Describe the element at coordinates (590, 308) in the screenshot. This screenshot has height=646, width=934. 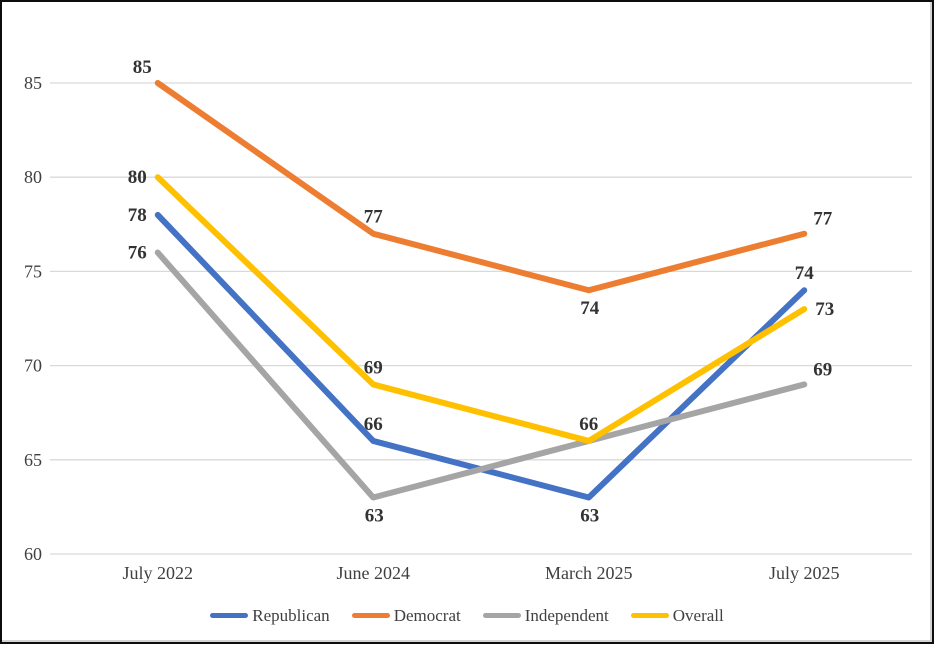
I see `data-label-democrat: 74` at that location.